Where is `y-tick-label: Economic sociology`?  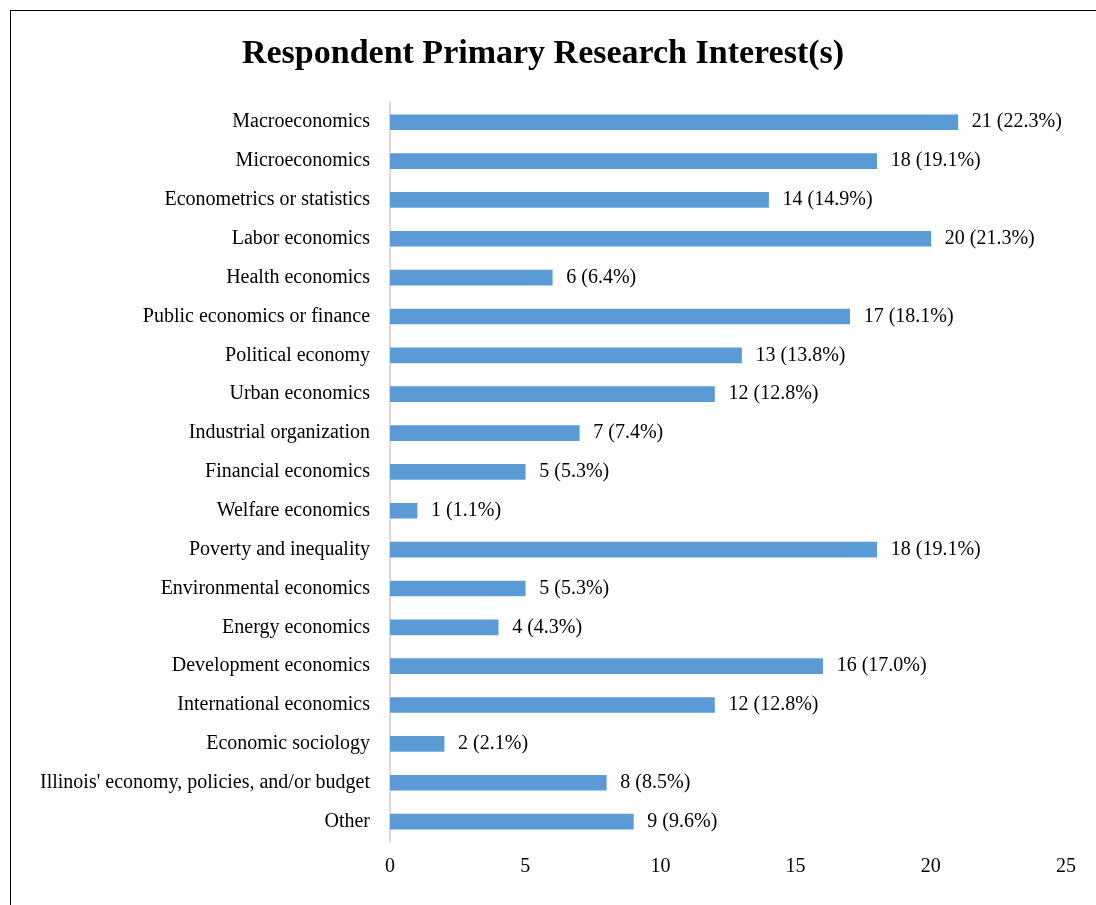 y-tick-label: Economic sociology is located at coordinates (288, 743).